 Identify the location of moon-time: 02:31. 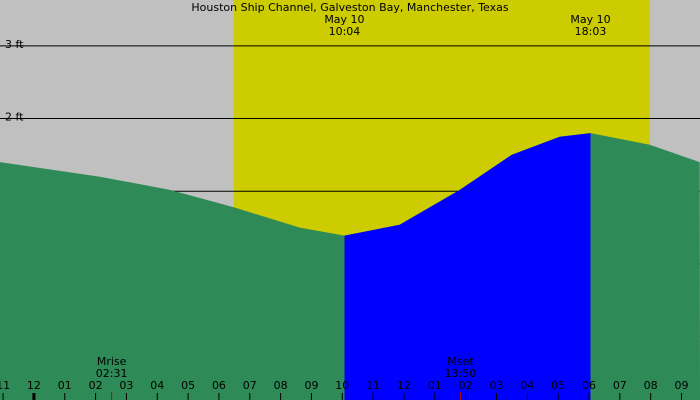
(112, 373).